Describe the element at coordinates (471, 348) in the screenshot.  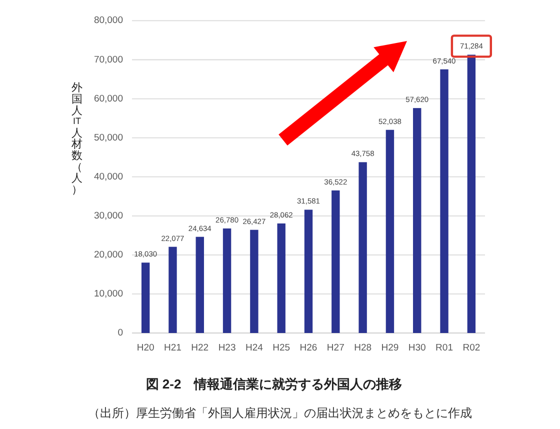
I see `x-tick-label: R02` at that location.